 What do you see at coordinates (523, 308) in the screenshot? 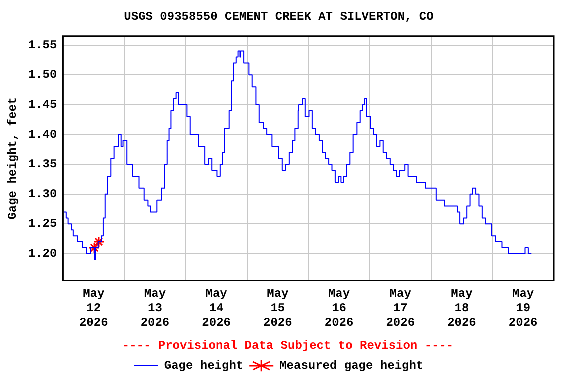
I see `x-tick-label: May 19 2026` at bounding box center [523, 308].